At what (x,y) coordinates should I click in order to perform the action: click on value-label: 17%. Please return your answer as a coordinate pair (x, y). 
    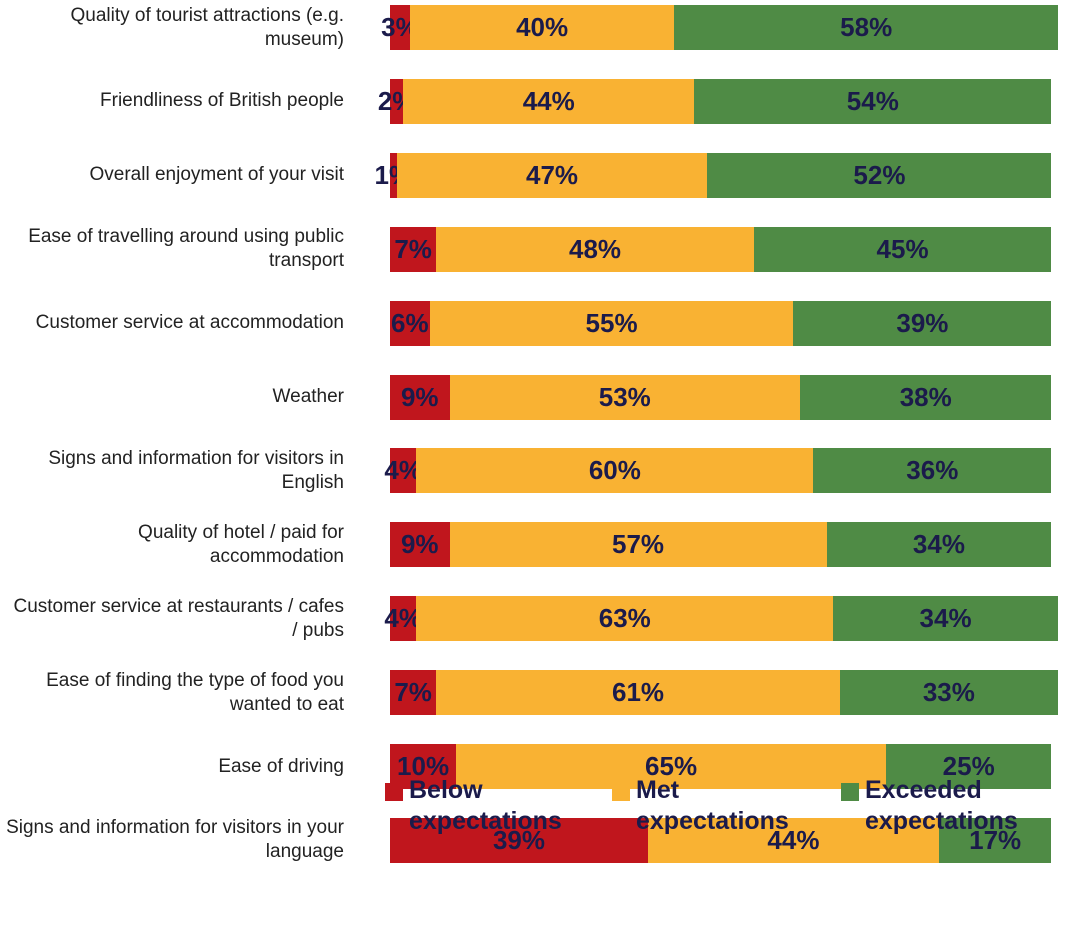
    Looking at the image, I should click on (995, 839).